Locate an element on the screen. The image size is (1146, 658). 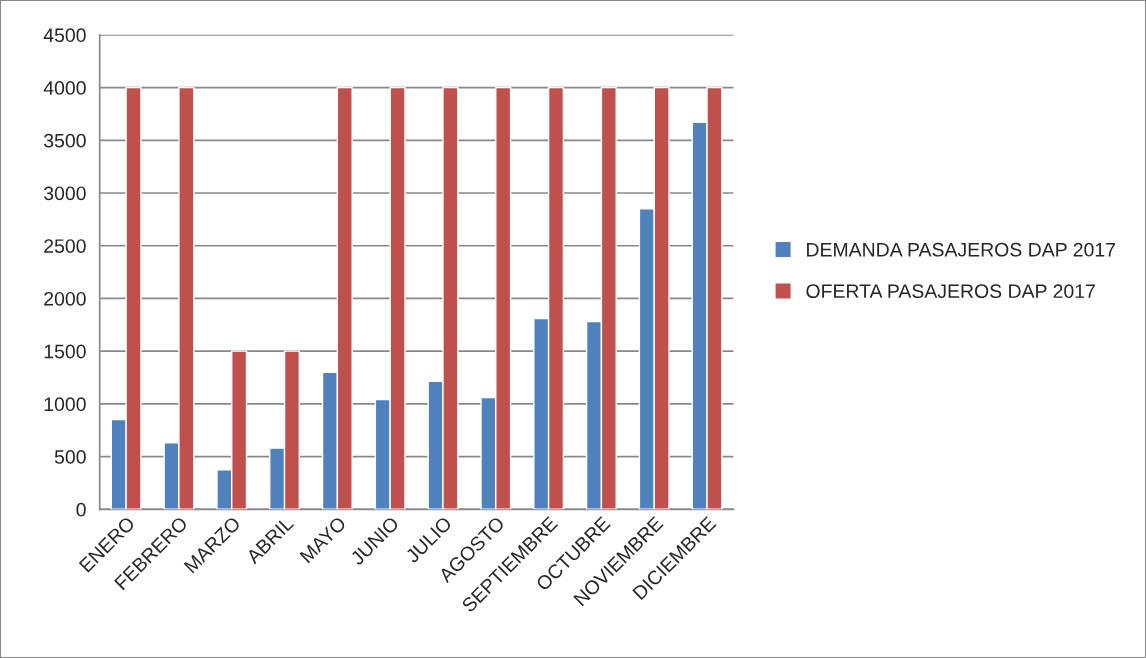
y-tick-label: 4000 is located at coordinates (64, 88).